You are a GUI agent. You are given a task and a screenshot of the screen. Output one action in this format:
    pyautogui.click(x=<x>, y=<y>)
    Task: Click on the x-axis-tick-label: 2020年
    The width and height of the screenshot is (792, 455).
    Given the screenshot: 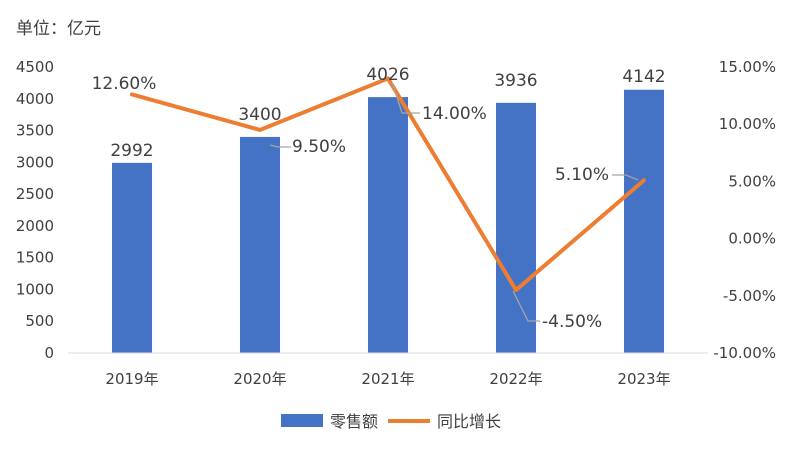 What is the action you would take?
    pyautogui.click(x=259, y=379)
    